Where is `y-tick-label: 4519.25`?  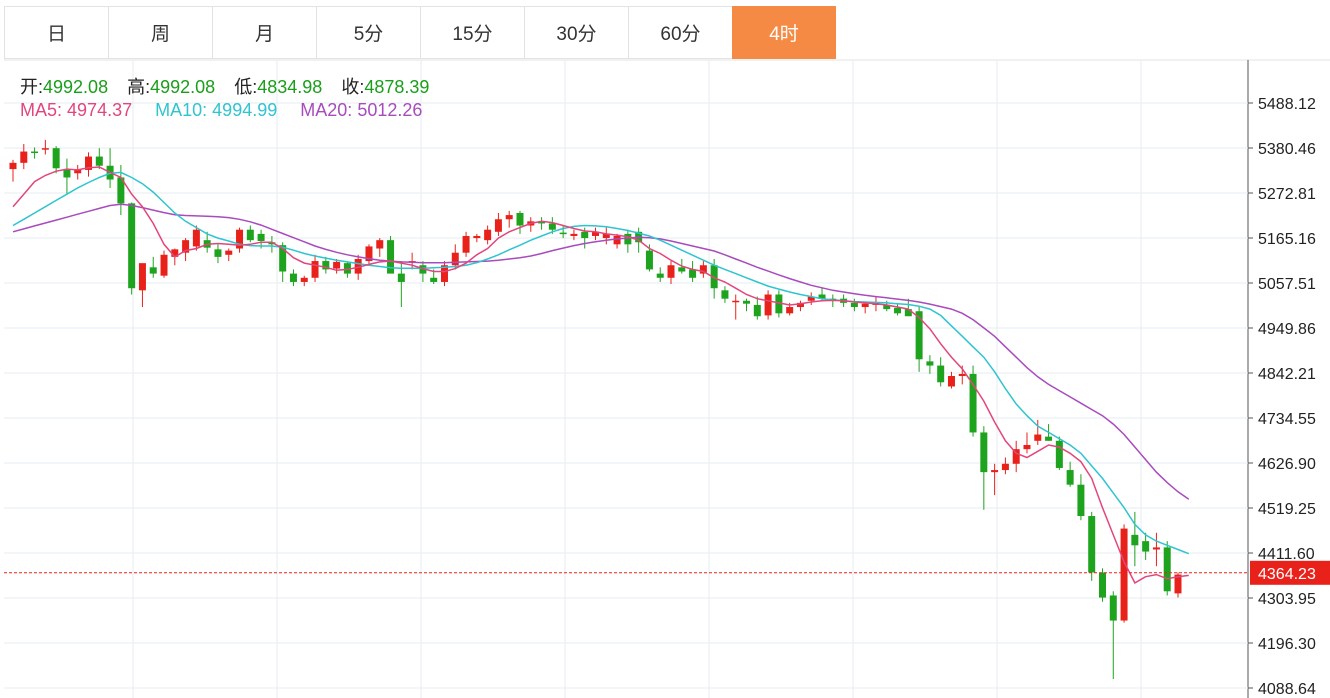 y-tick-label: 4519.25 is located at coordinates (1287, 509).